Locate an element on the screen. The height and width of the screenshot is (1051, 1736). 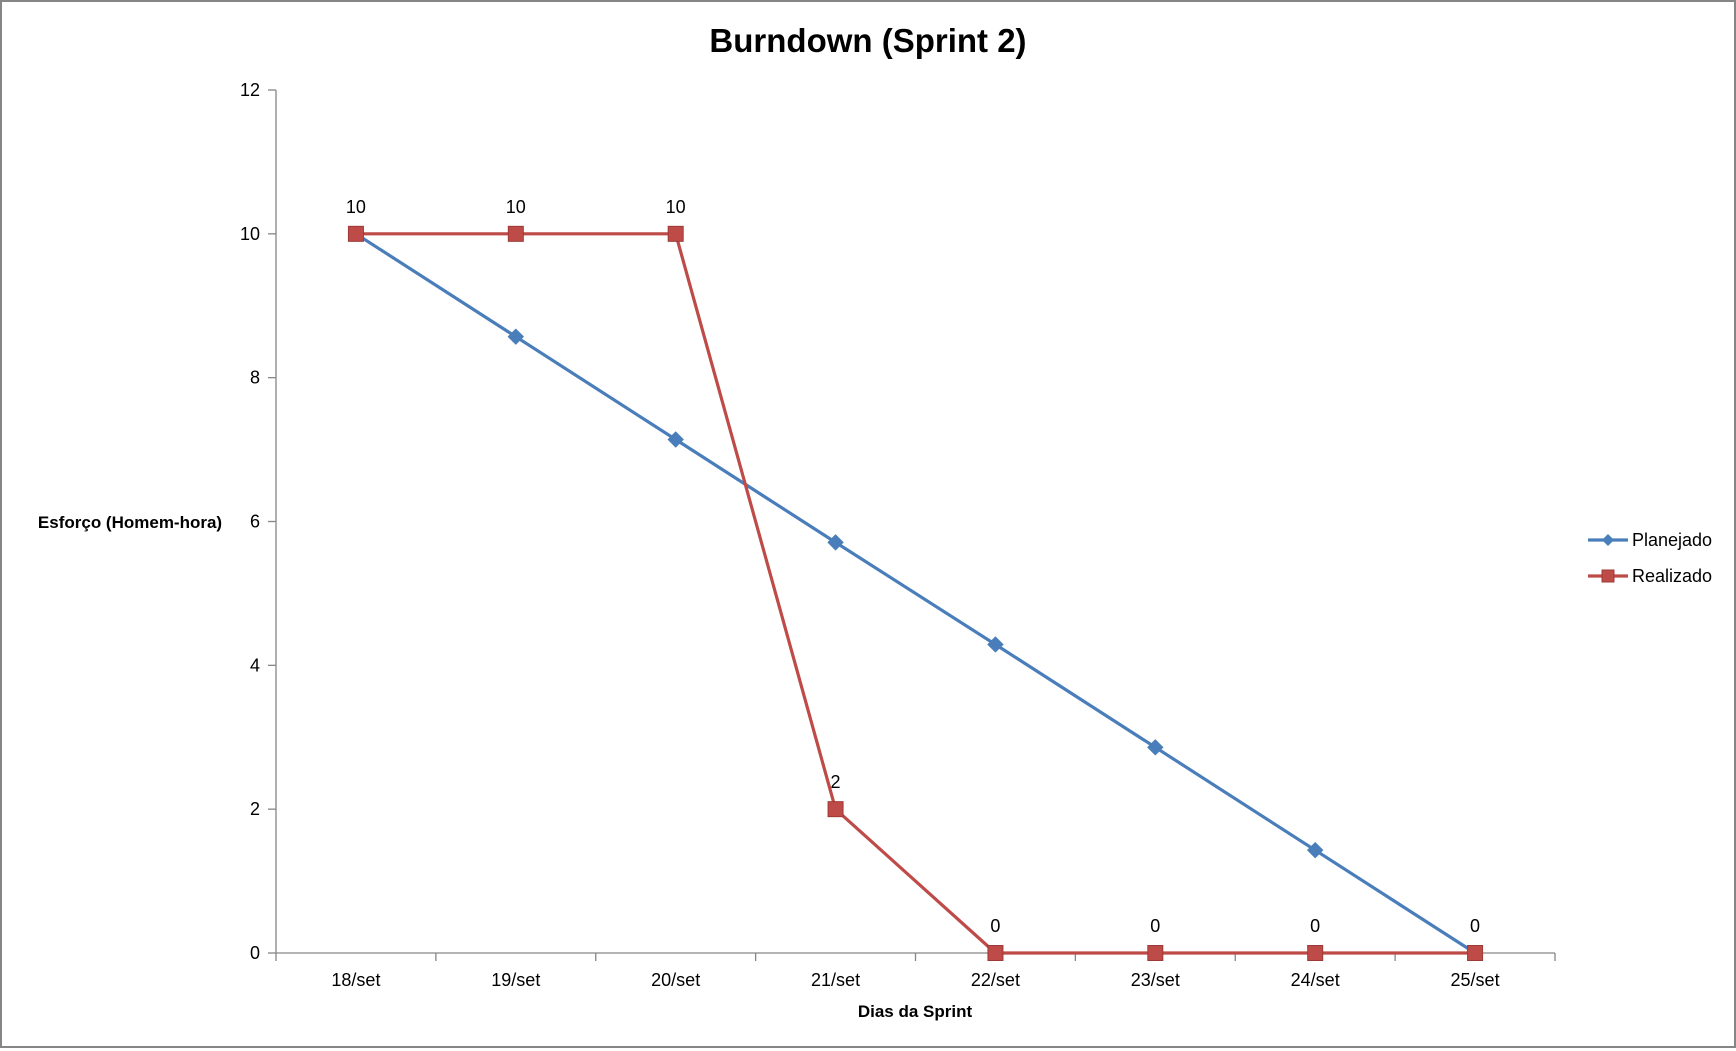
legend-label: Planejado is located at coordinates (1672, 540).